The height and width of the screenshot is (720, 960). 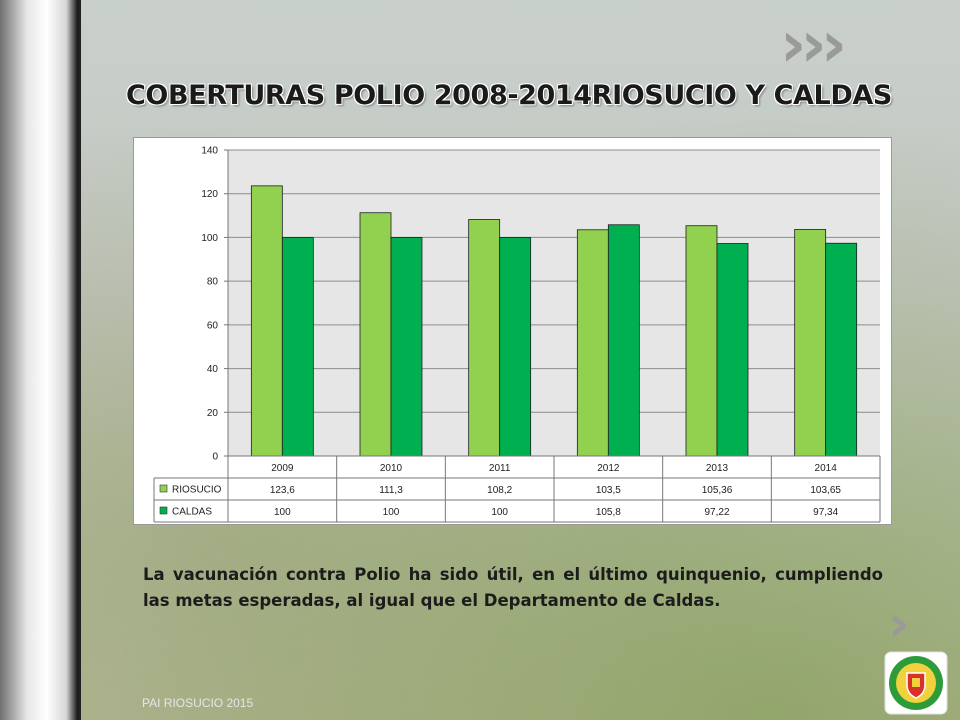 What do you see at coordinates (192, 512) in the screenshot?
I see `legend-label-caldas: CALDAS` at bounding box center [192, 512].